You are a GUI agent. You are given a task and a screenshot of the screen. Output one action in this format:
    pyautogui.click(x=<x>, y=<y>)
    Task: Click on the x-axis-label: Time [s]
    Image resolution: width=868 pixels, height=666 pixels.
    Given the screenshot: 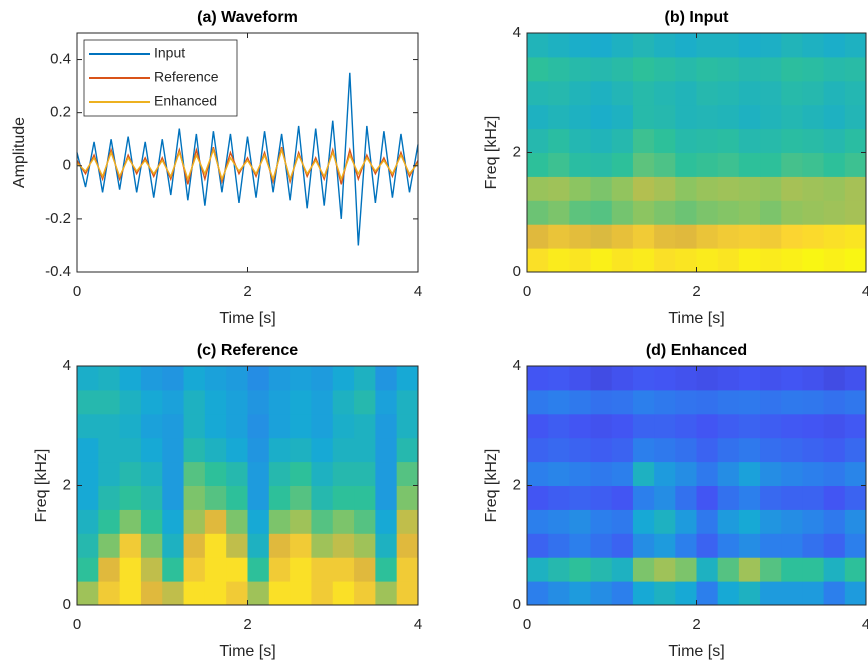 What is the action you would take?
    pyautogui.click(x=247, y=318)
    